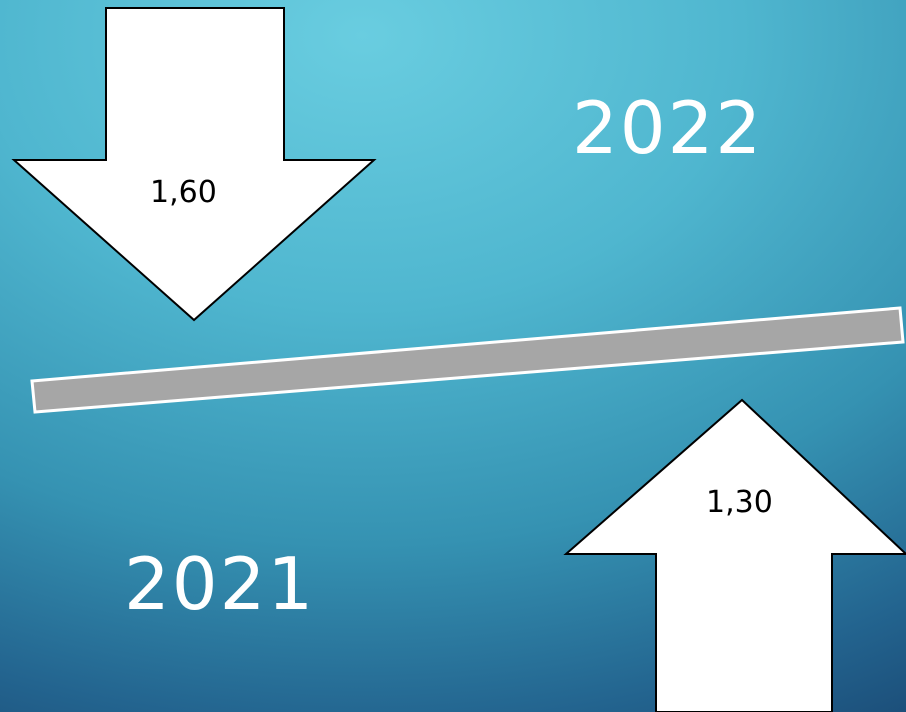 The height and width of the screenshot is (712, 906). What do you see at coordinates (220, 584) in the screenshot?
I see `year-label-2021: 2021` at bounding box center [220, 584].